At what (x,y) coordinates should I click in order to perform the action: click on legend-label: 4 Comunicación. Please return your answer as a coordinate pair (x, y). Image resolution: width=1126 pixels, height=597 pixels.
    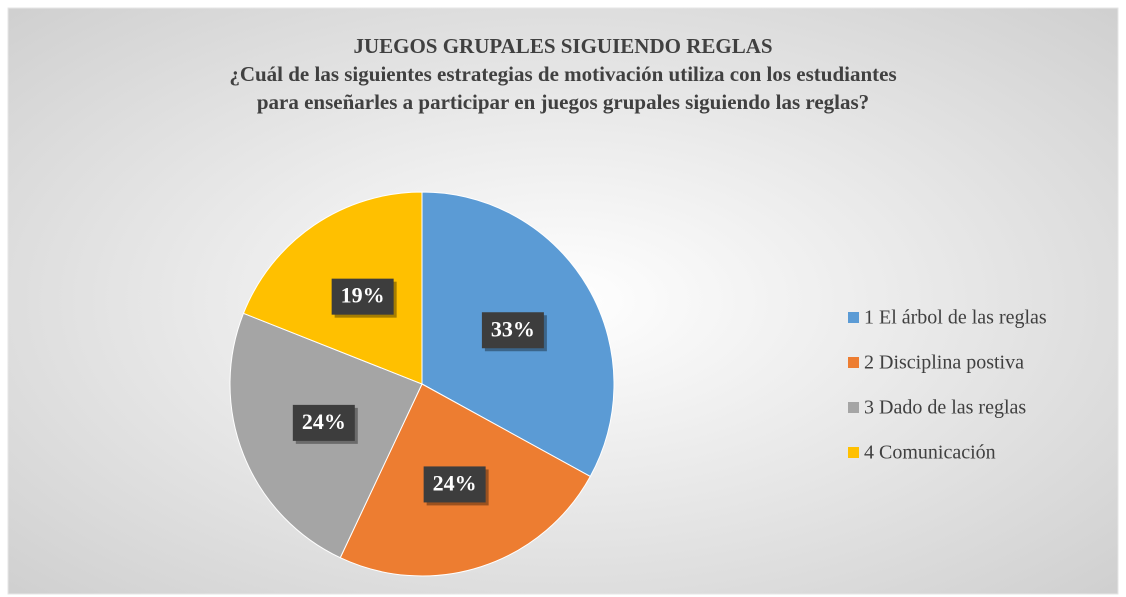
    Looking at the image, I should click on (930, 453).